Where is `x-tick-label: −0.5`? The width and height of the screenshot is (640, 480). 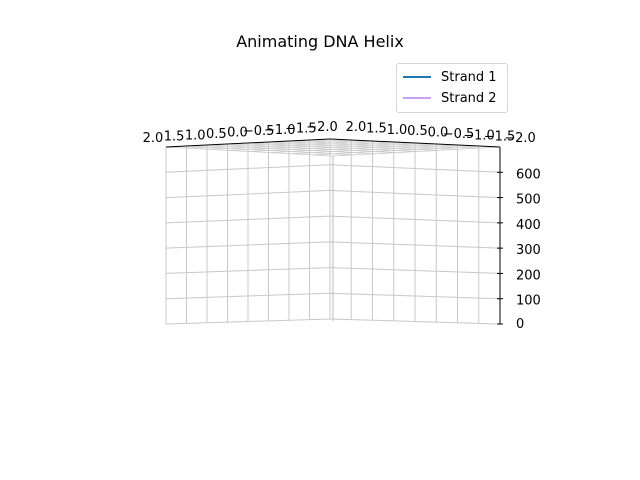 x-tick-label: −0.5 is located at coordinates (259, 131).